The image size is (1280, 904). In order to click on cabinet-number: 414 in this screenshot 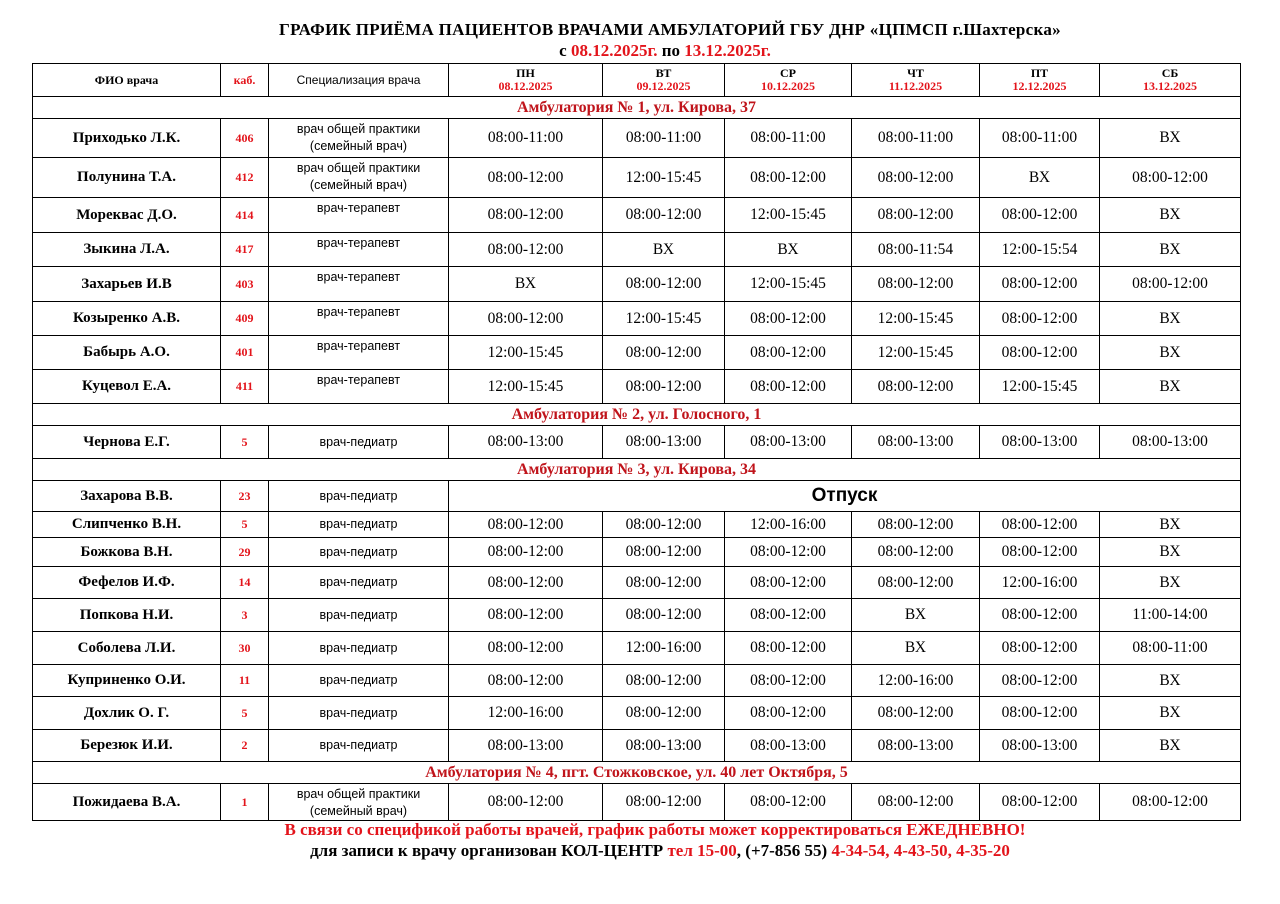, I will do `click(244, 215)`.